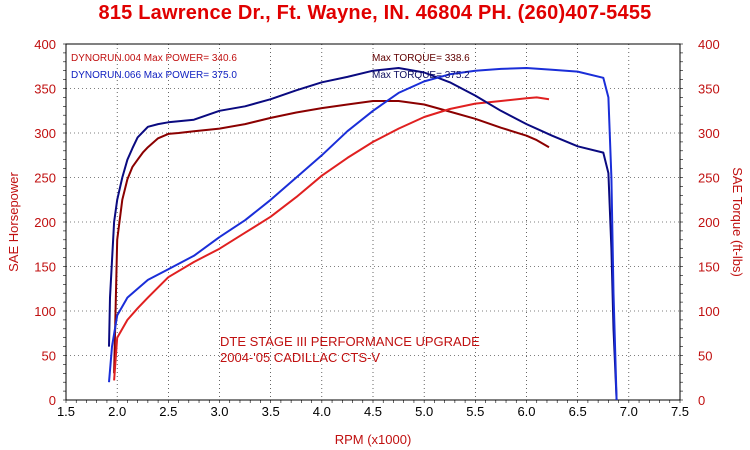 The height and width of the screenshot is (450, 750). Describe the element at coordinates (154, 75) in the screenshot. I see `annotation-run2-power: DYNORUN.066 Max POWER= 375.0` at that location.